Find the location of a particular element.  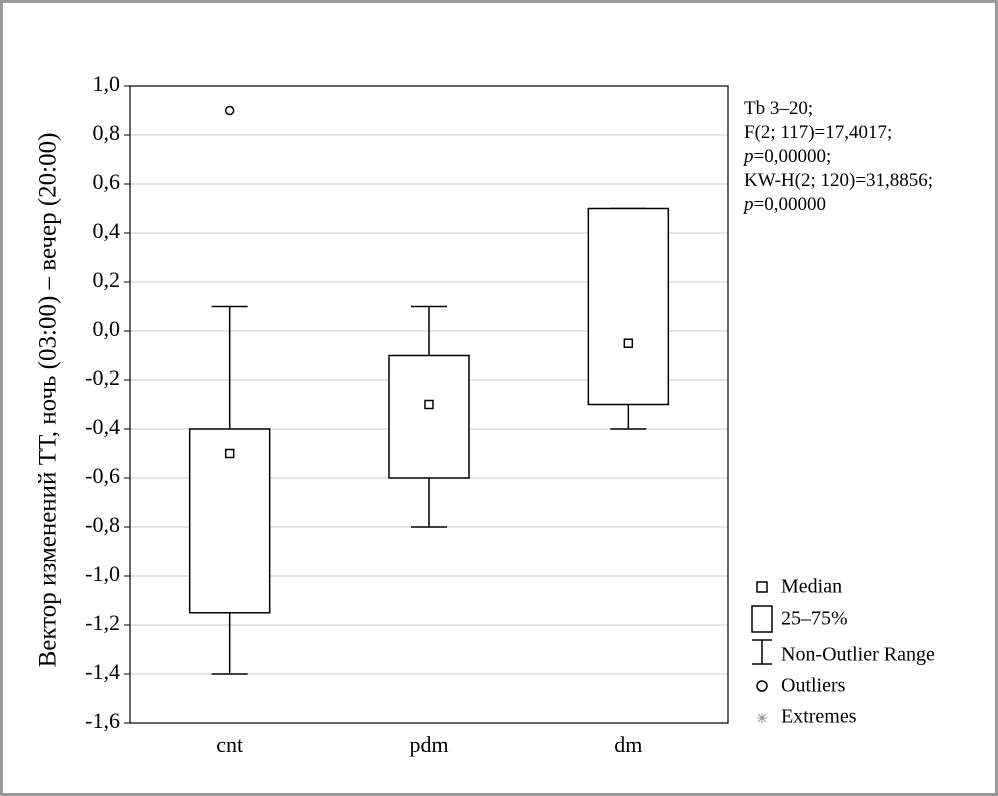

x-tick-label: dm is located at coordinates (628, 744).